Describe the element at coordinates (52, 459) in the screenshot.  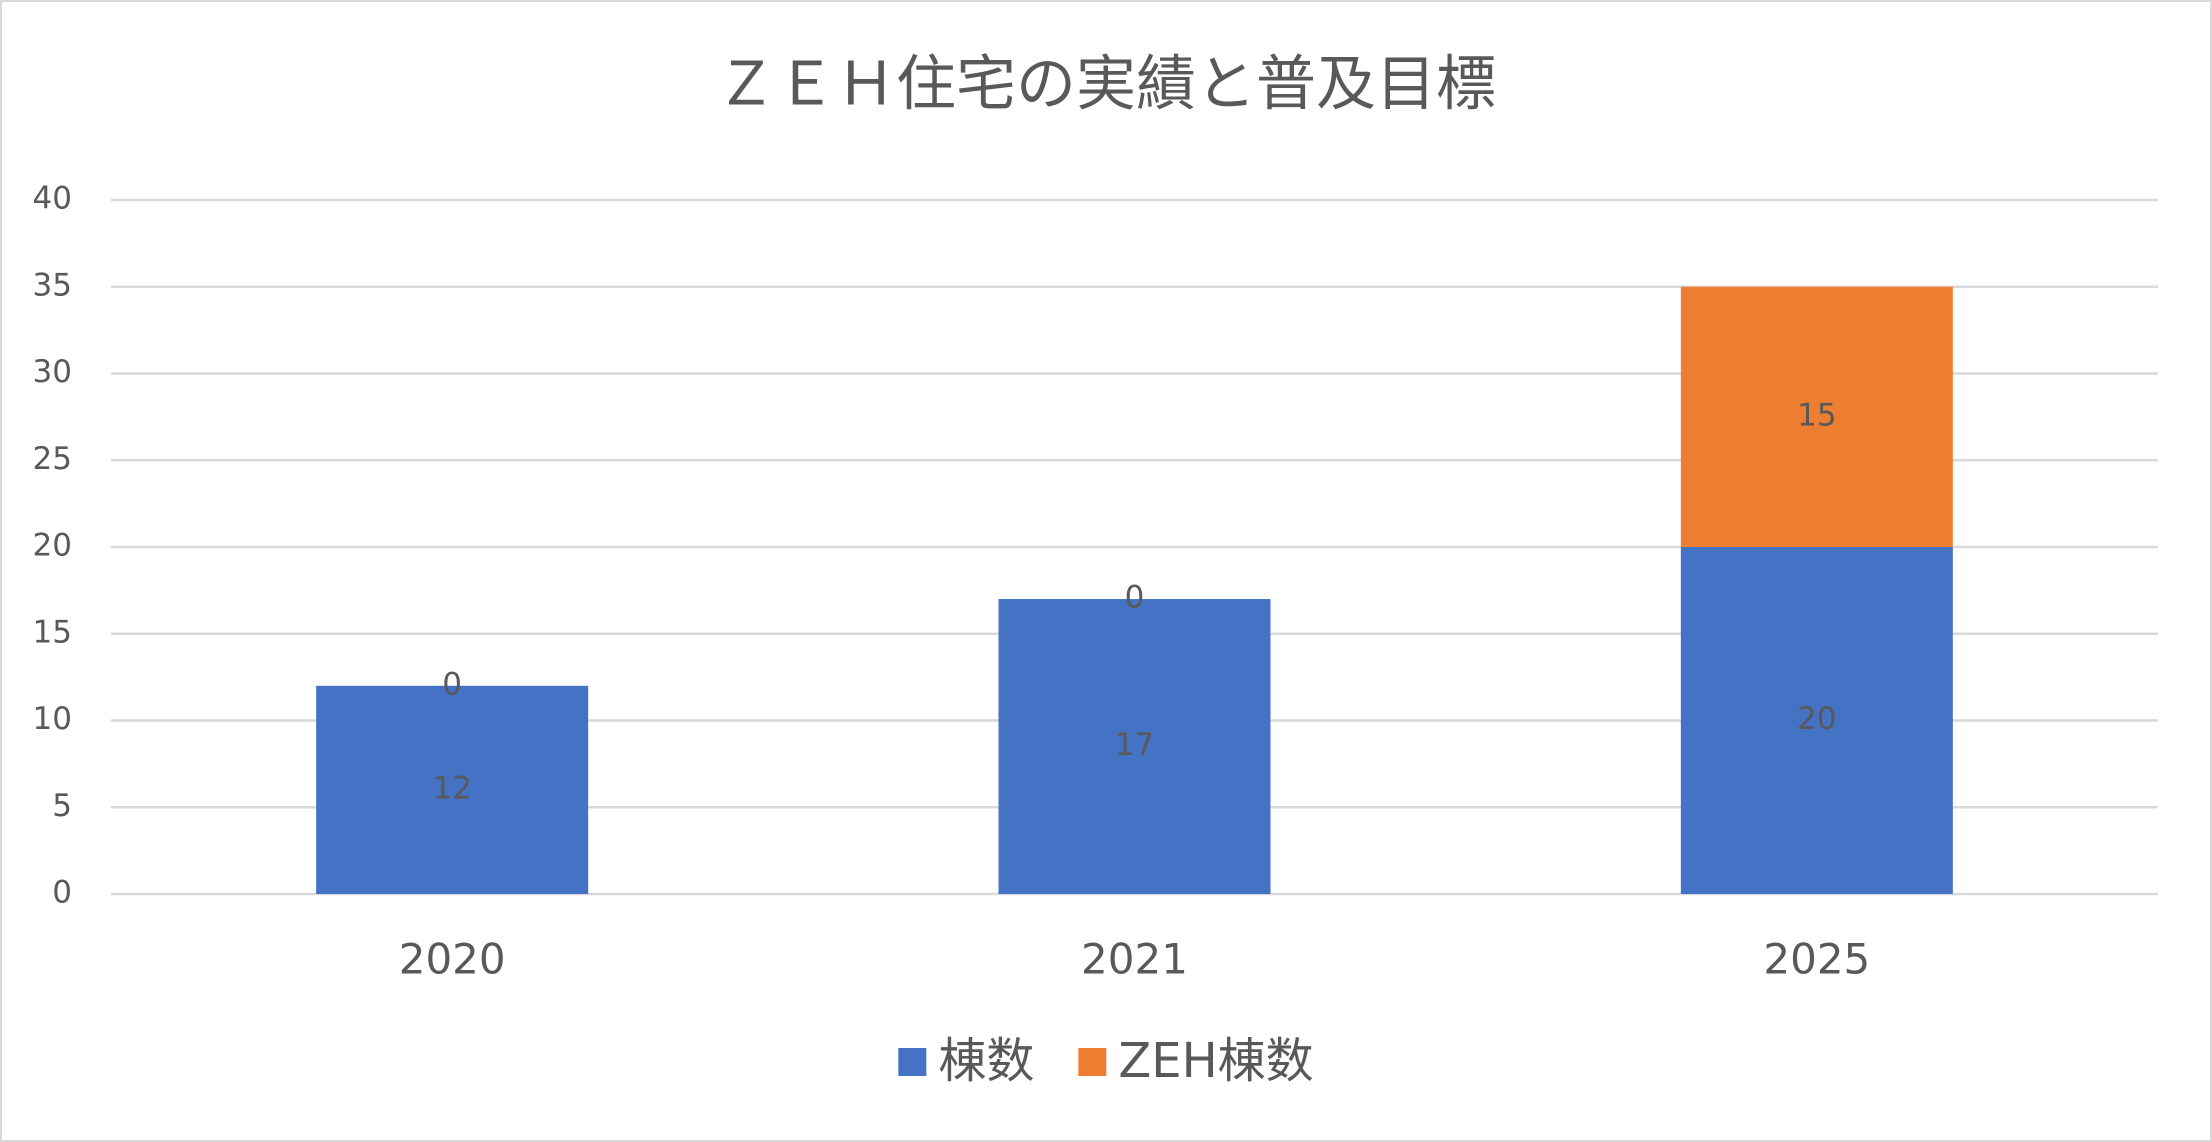
I see `y-tick-label: 25` at that location.